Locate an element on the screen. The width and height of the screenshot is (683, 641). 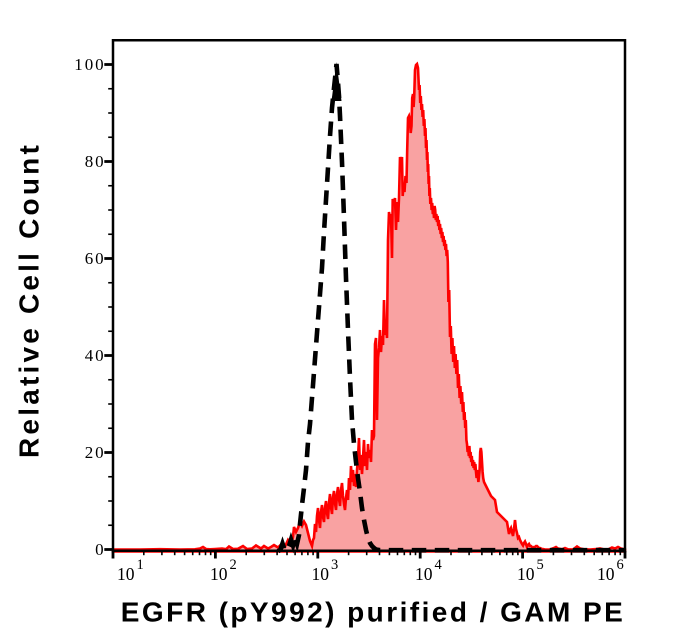
svg-text: Relative Cell Count is located at coordinates (29, 300).